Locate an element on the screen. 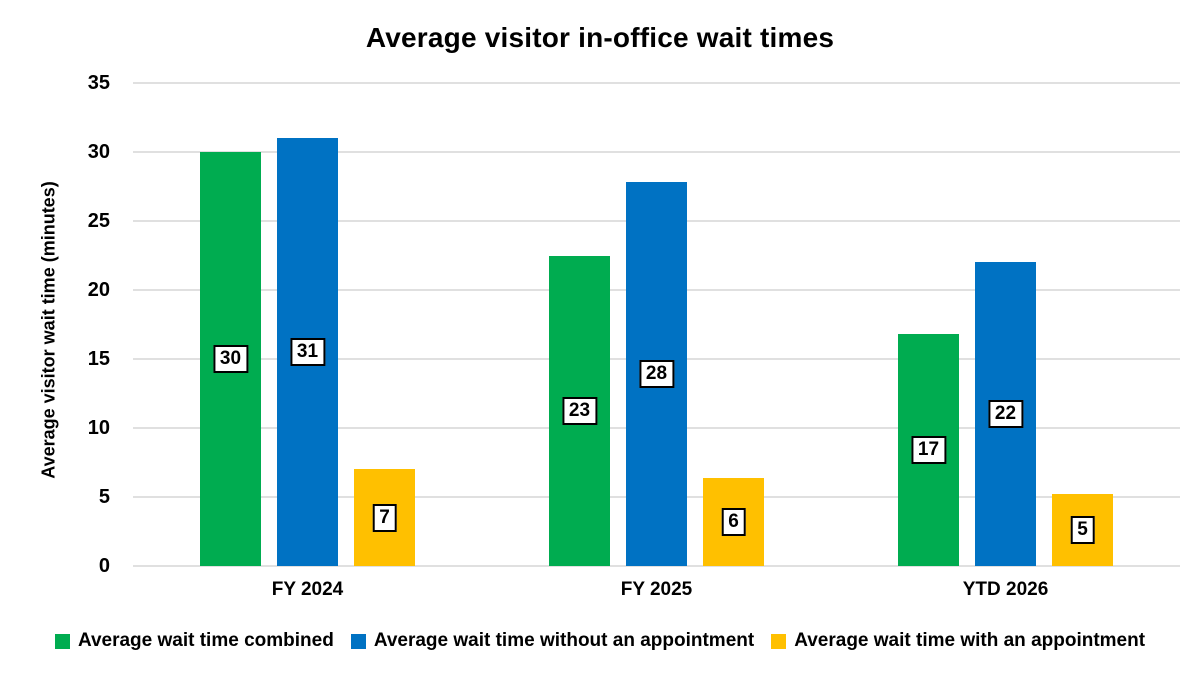 The image size is (1200, 675). bar-value-label: 28 is located at coordinates (656, 374).